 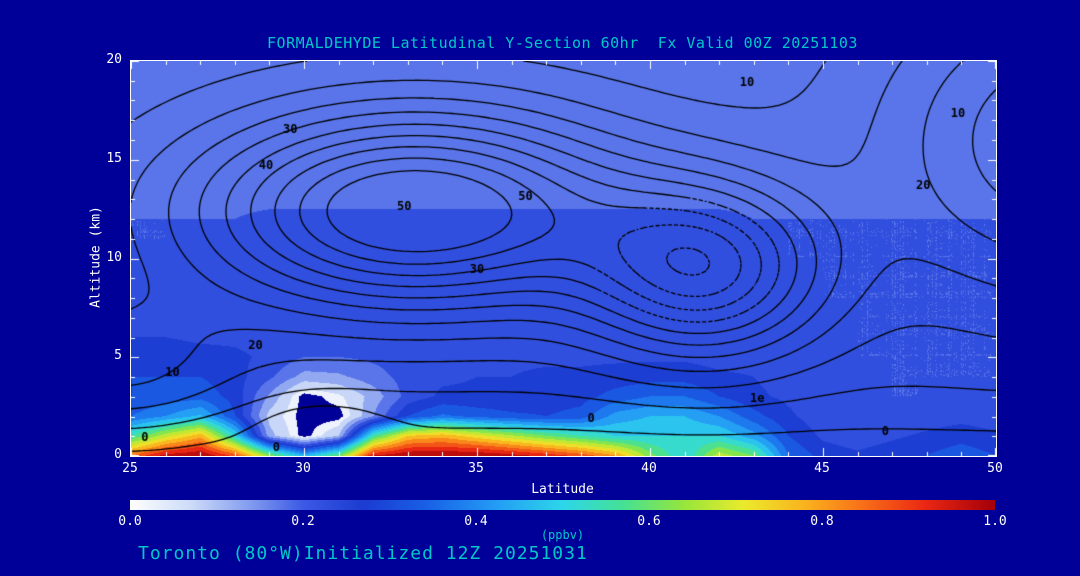 I want to click on colorbar-tick-label: 0.0, so click(x=130, y=521).